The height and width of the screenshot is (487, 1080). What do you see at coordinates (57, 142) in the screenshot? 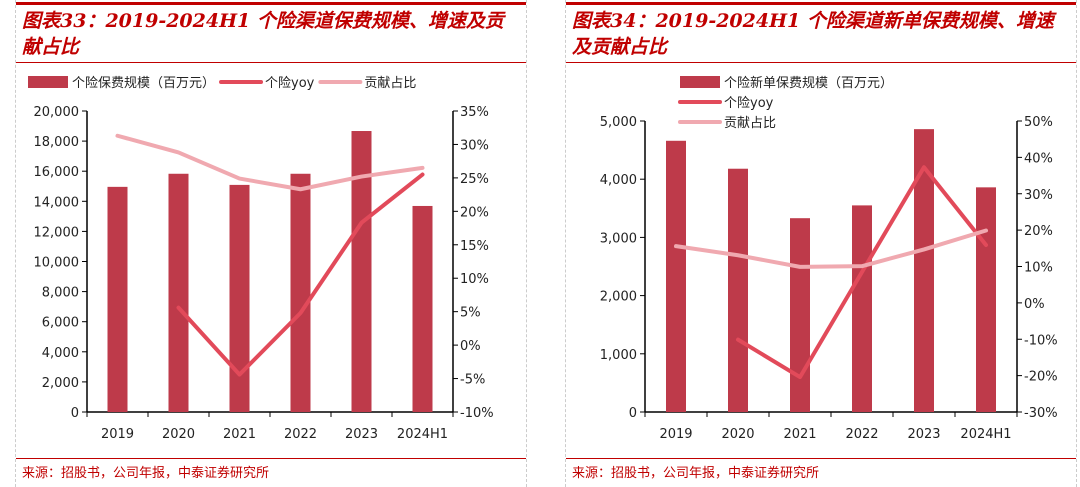
I see `left-tick-label: 18,000` at bounding box center [57, 142].